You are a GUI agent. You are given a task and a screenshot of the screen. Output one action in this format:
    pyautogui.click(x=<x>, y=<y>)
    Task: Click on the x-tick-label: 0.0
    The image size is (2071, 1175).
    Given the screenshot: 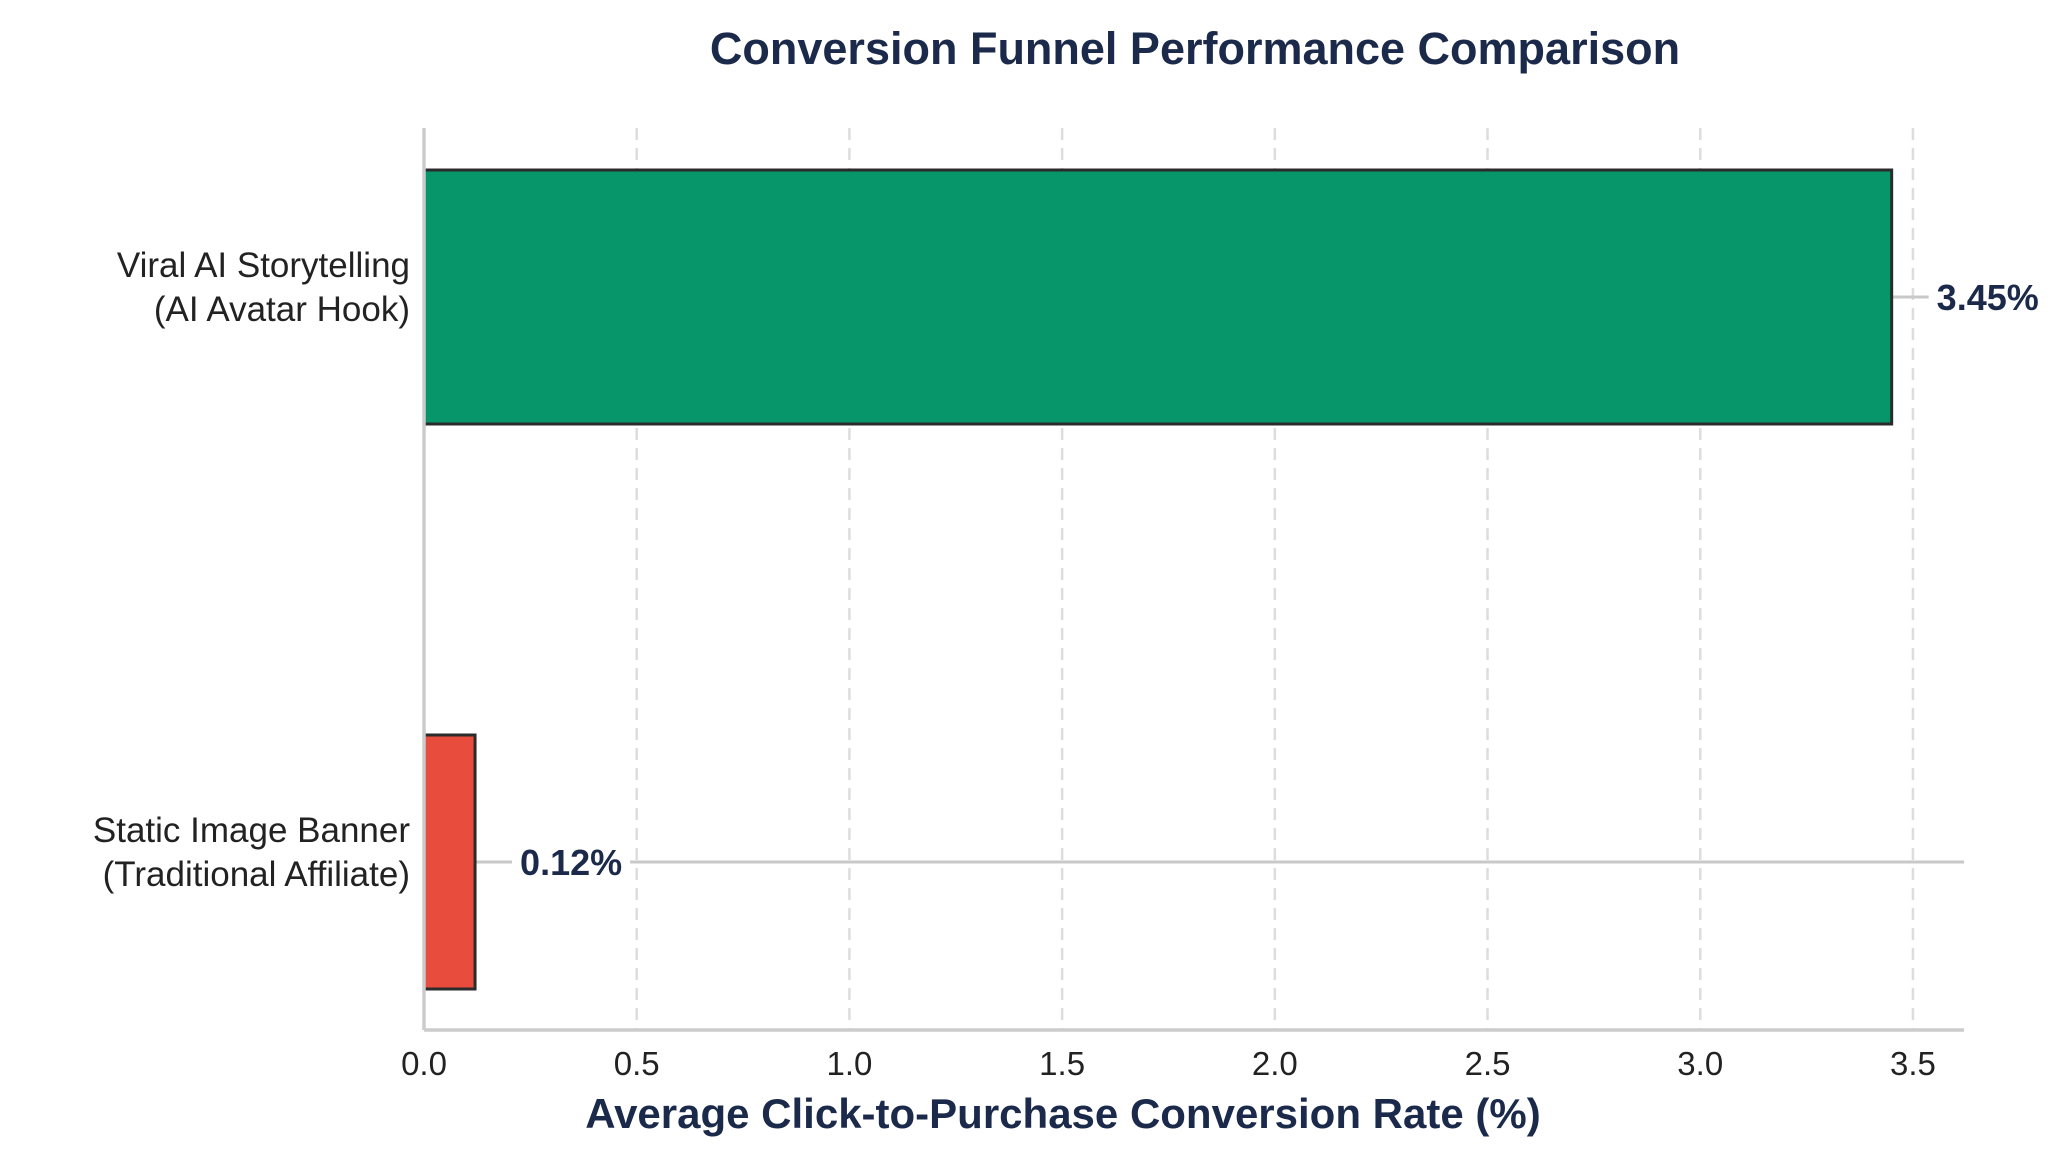 What is the action you would take?
    pyautogui.click(x=424, y=1063)
    